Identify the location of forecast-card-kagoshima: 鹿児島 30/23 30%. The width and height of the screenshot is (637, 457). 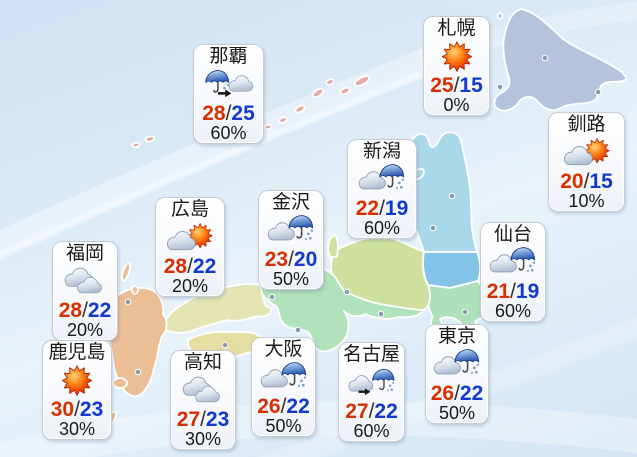
(77, 390).